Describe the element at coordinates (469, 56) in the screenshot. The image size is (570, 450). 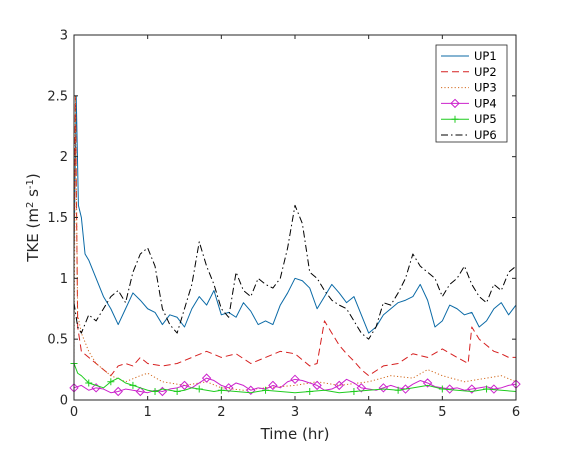
I see `legend-entry-up1: UP1` at that location.